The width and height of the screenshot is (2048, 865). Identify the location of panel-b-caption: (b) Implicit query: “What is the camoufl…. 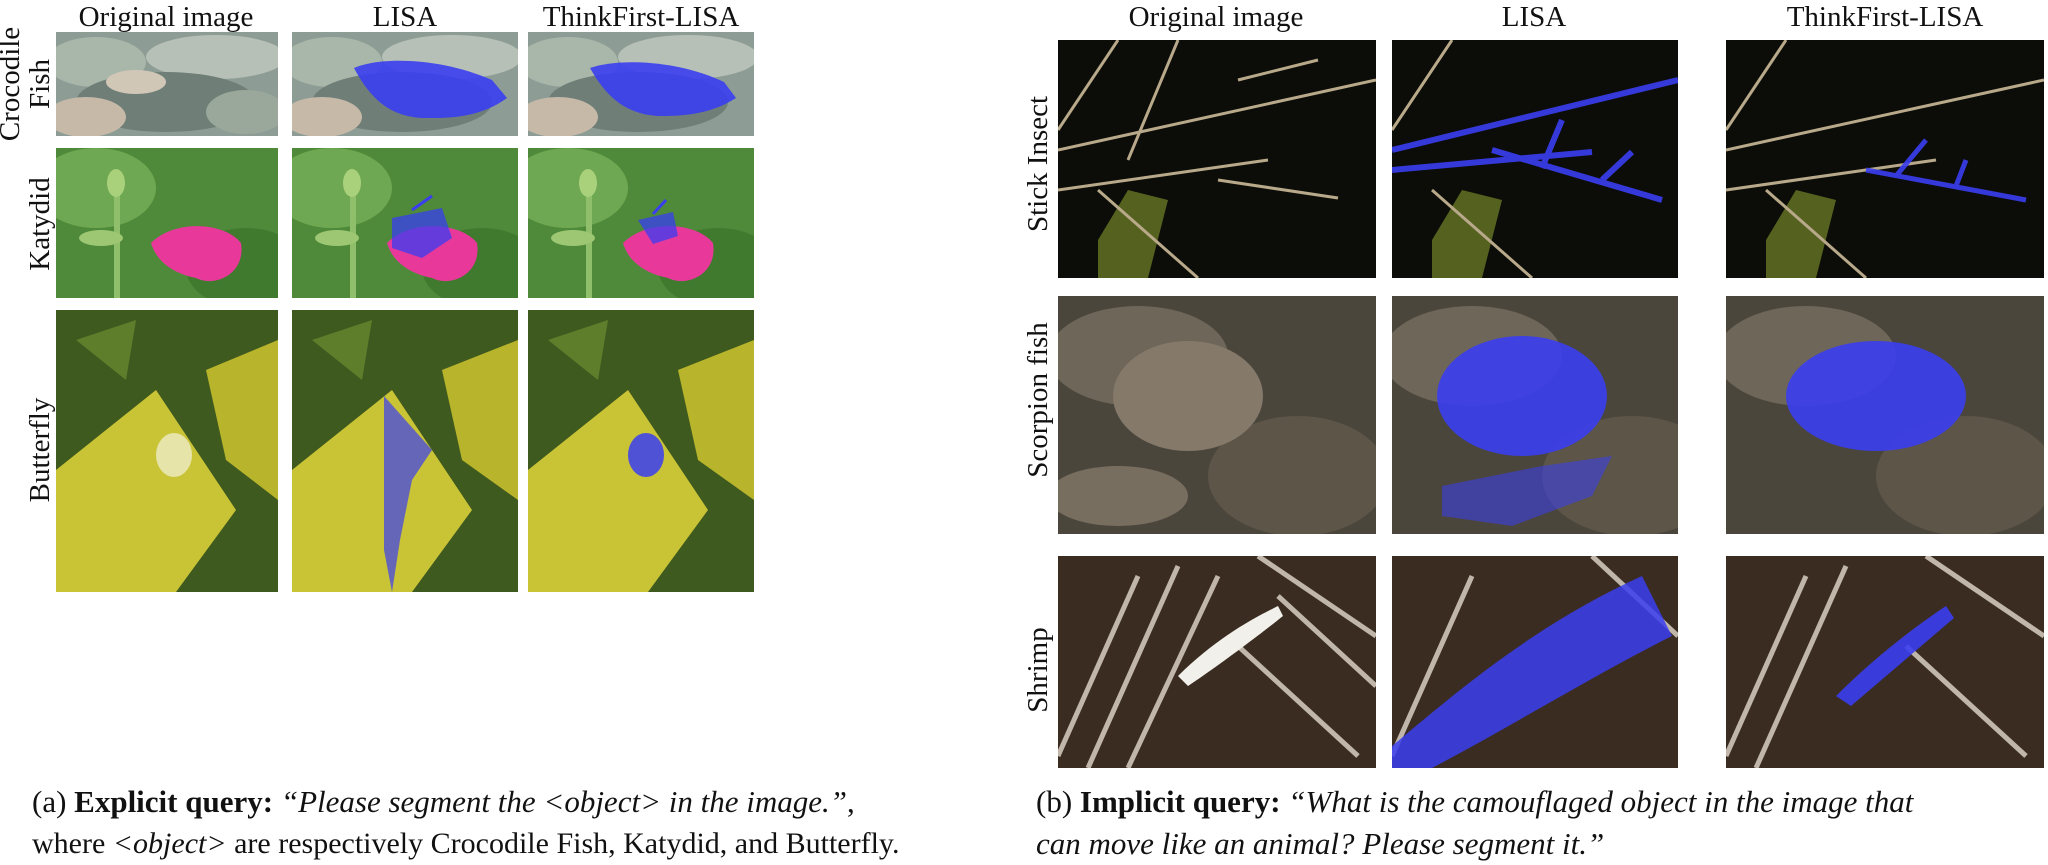
(1474, 823).